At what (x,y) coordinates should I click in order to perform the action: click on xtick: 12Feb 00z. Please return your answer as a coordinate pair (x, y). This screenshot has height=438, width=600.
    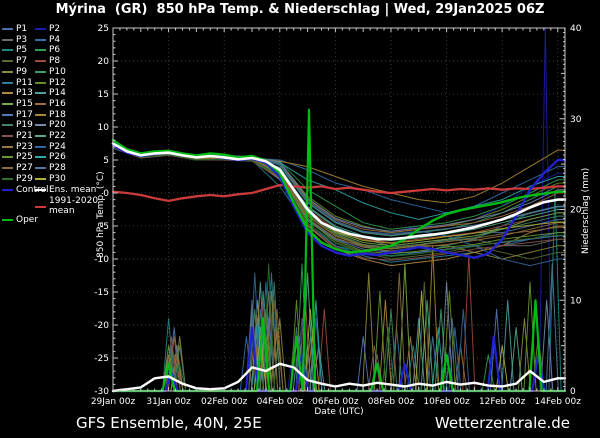
    Looking at the image, I should click on (502, 402).